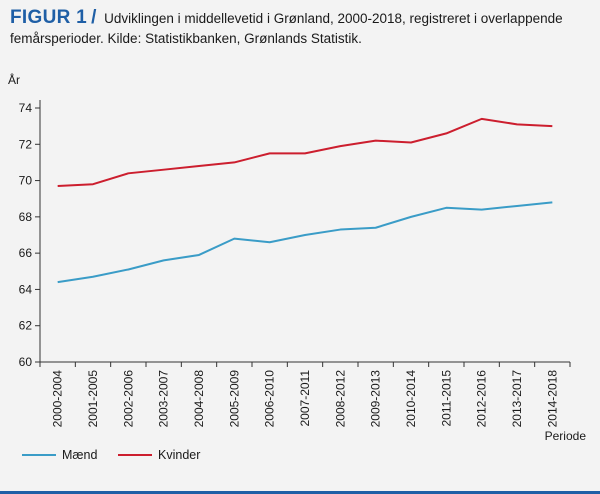 The width and height of the screenshot is (600, 494). What do you see at coordinates (234, 399) in the screenshot?
I see `x-tick-label: 2005-2009` at bounding box center [234, 399].